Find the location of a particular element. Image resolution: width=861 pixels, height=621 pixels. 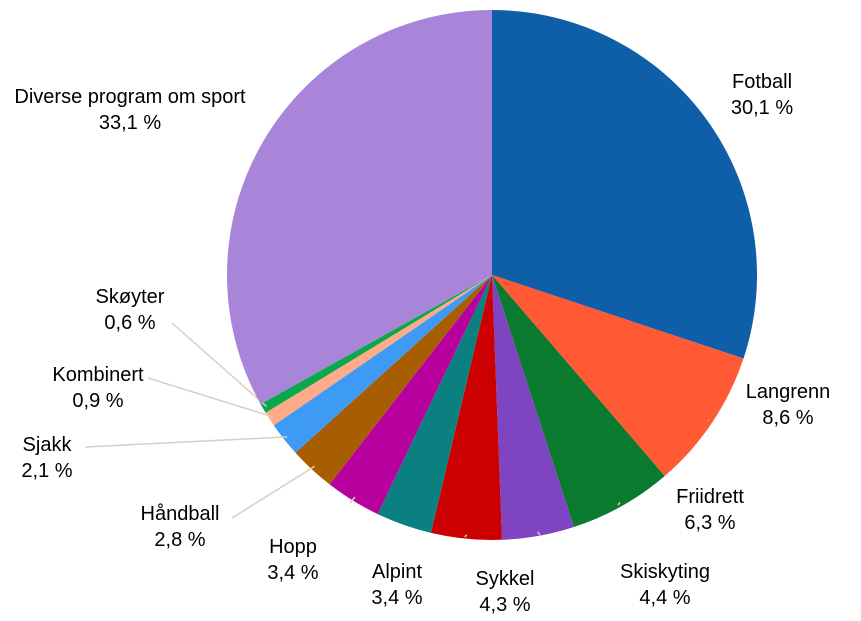

label-name: Hopp is located at coordinates (293, 547).